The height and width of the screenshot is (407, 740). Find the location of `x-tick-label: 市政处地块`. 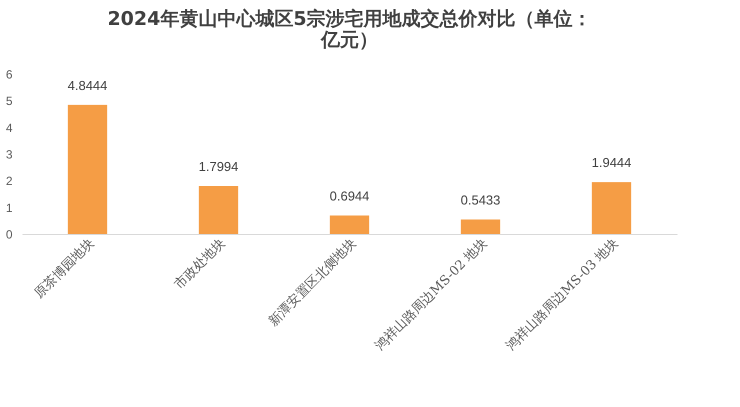

x-tick-label: 市政处地块 is located at coordinates (200, 264).